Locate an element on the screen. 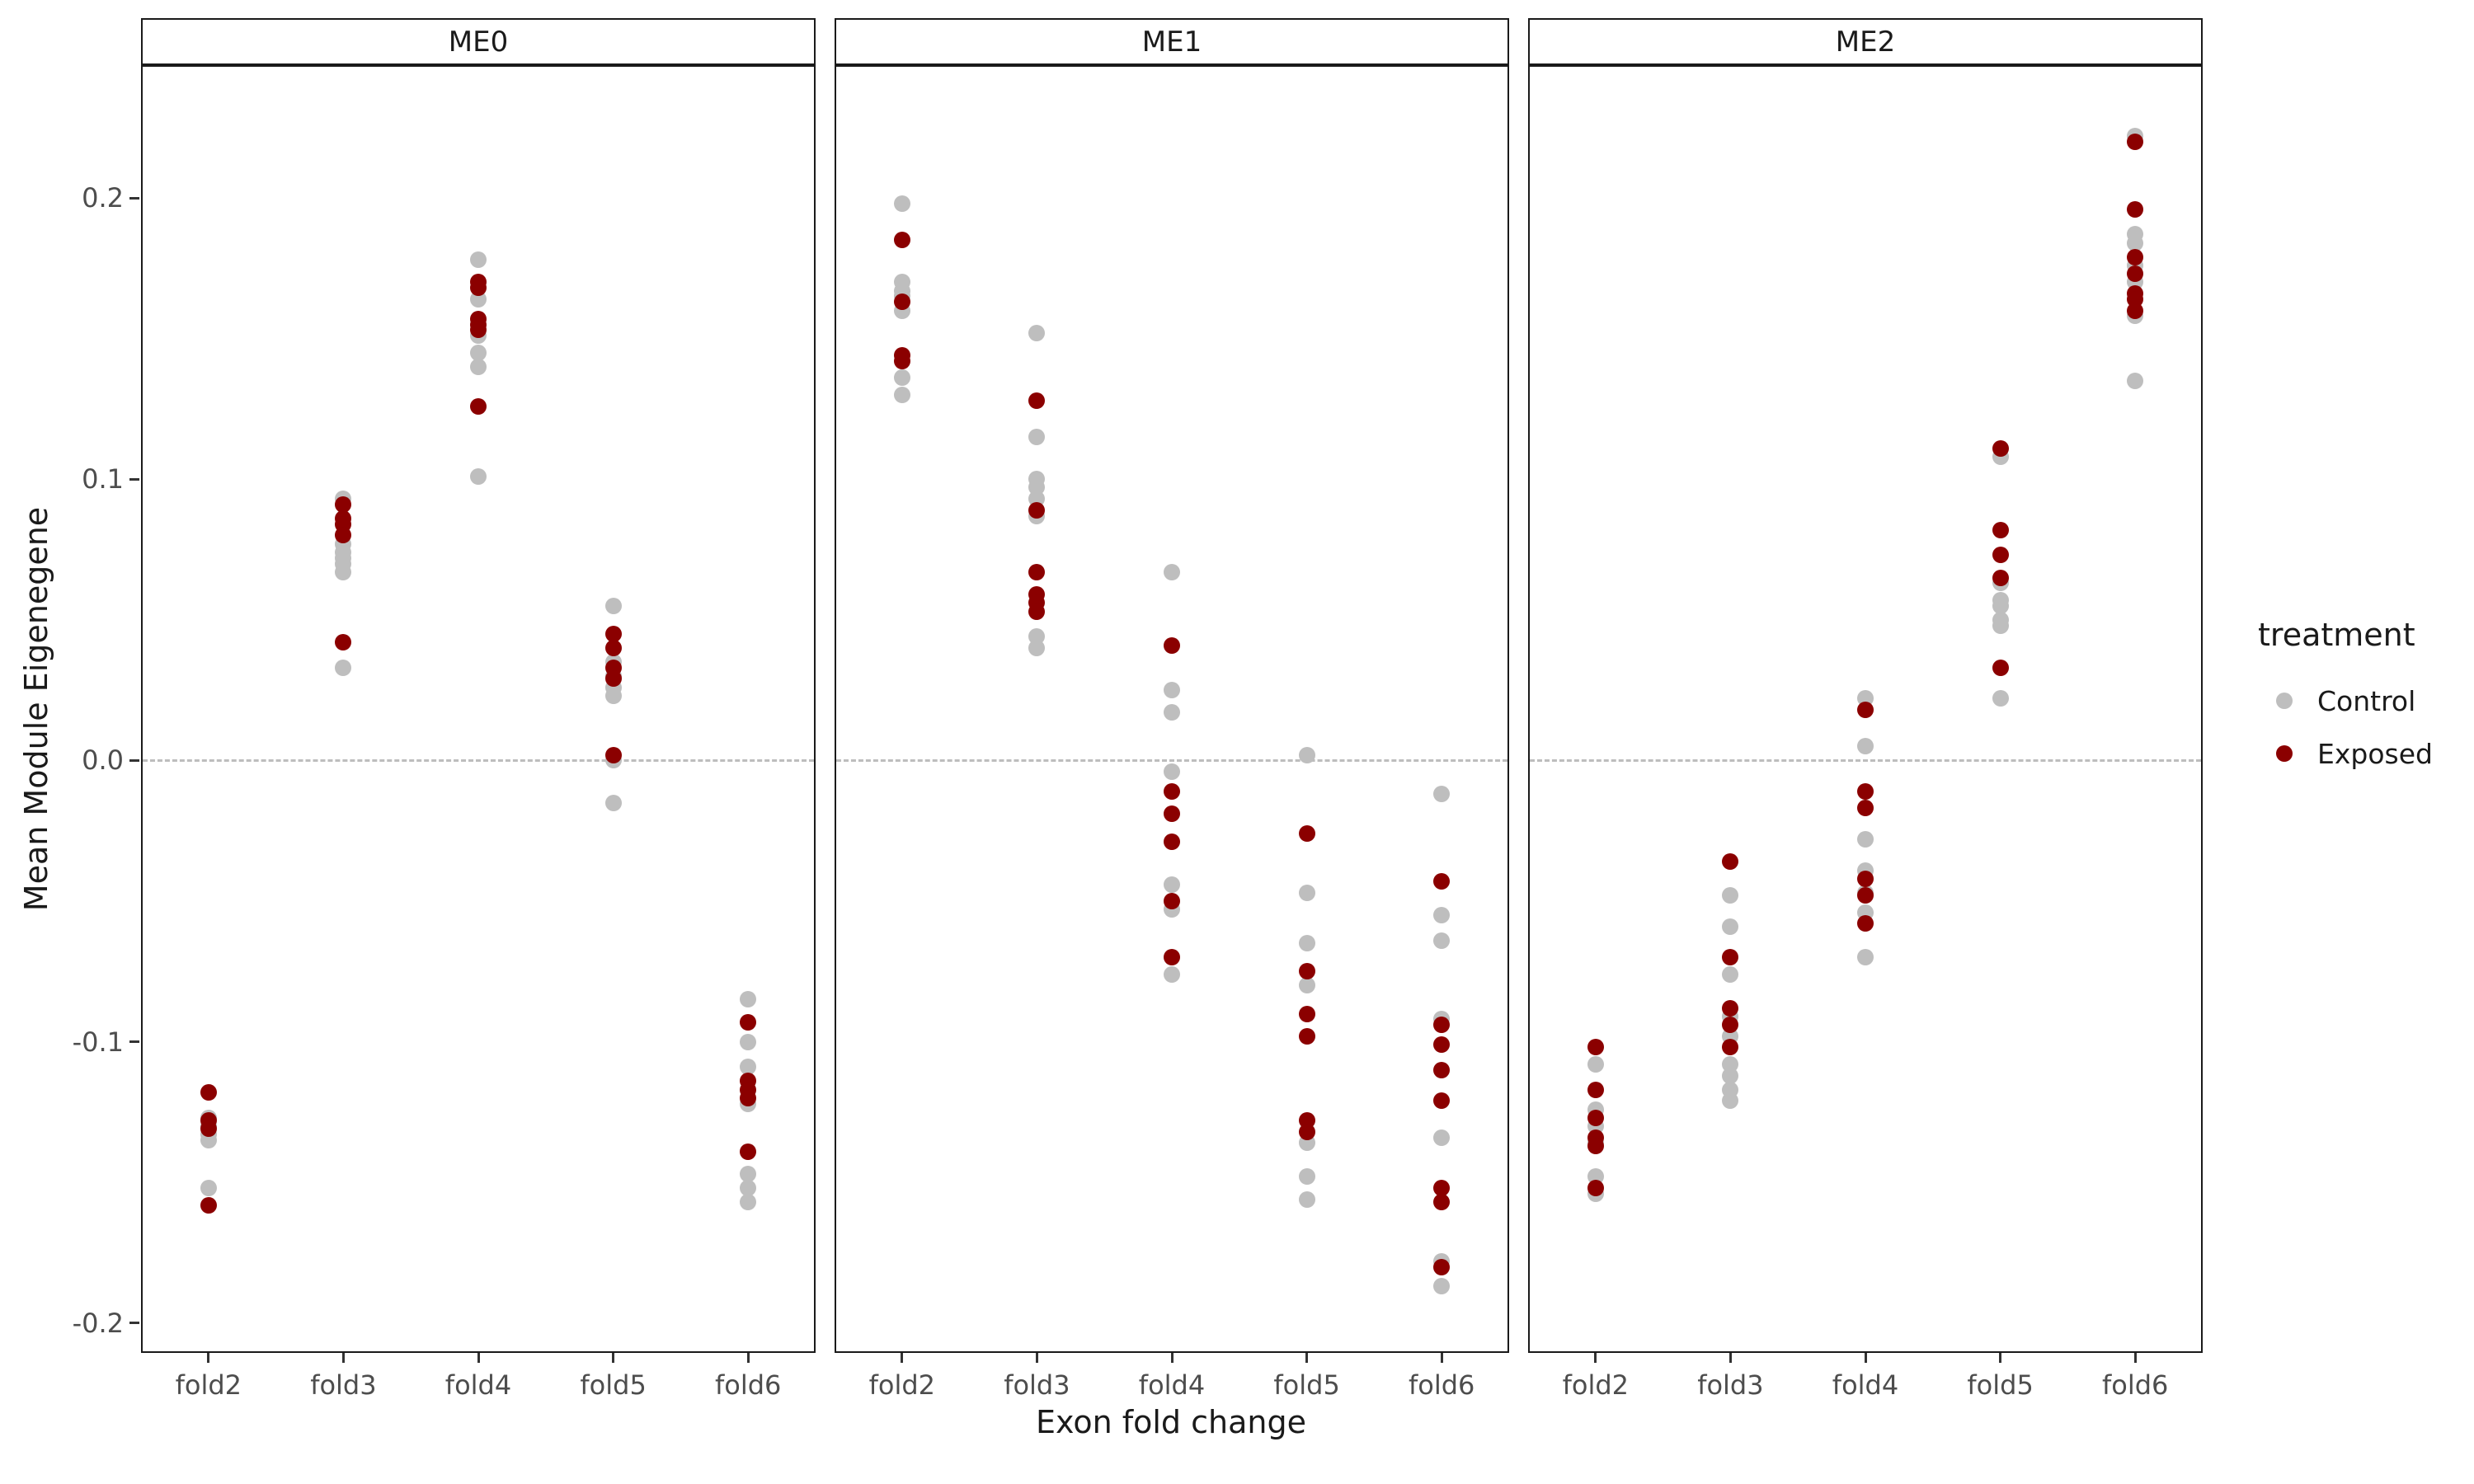  legend-entry-control: Control is located at coordinates (2345, 700).